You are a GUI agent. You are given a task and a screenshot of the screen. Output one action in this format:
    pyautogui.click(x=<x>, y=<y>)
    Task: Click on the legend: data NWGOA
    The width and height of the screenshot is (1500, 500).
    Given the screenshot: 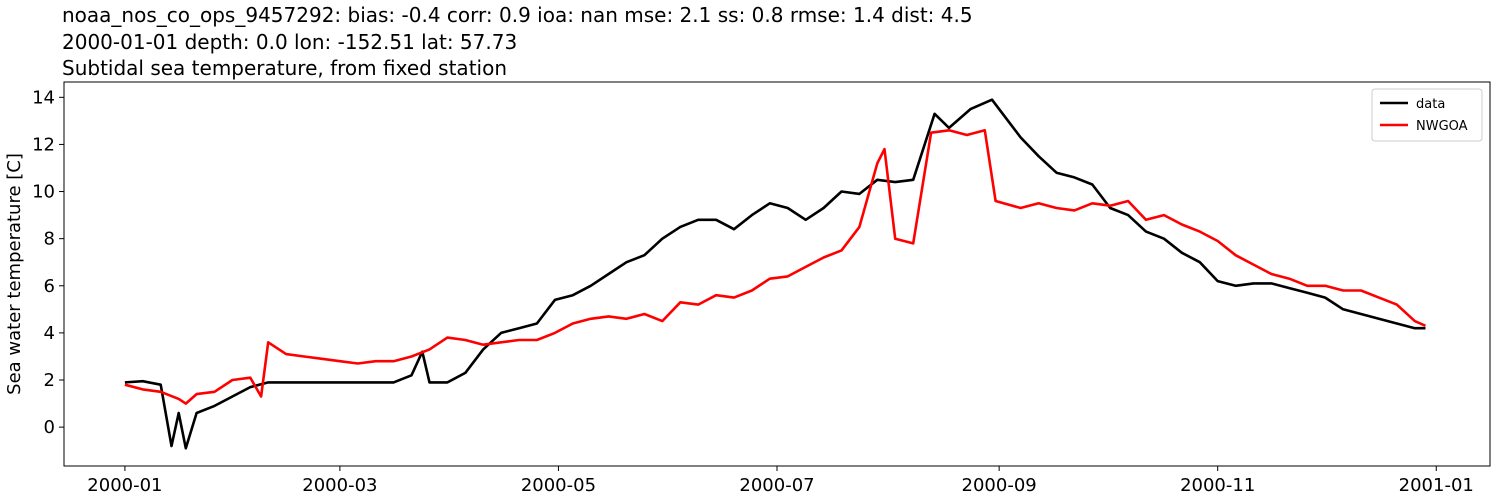 What is the action you would take?
    pyautogui.click(x=1427, y=115)
    